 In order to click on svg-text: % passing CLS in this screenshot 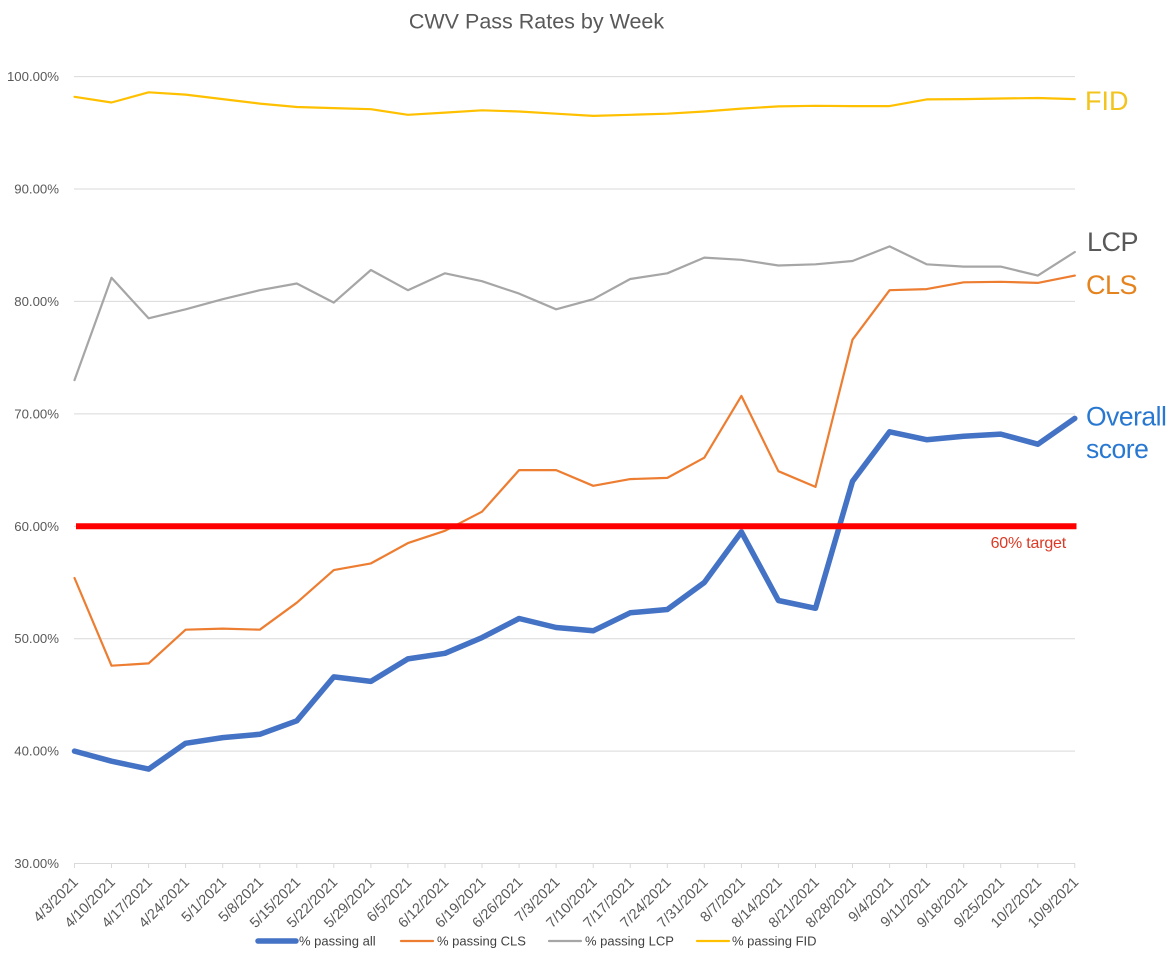, I will do `click(481, 941)`.